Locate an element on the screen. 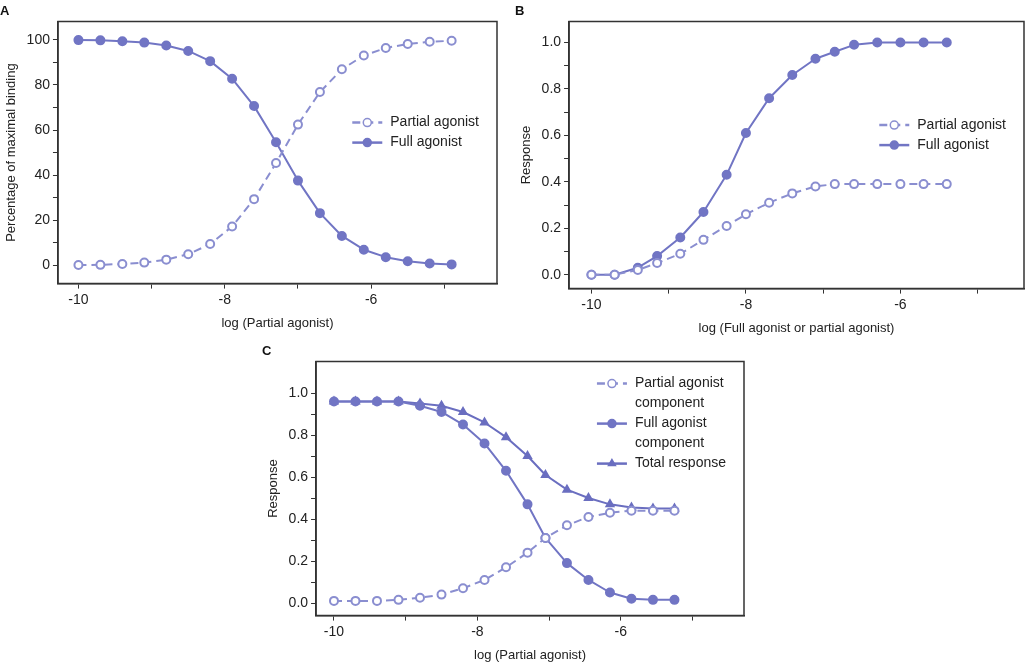 This screenshot has width=1032, height=667. legend-label: Partial agonist component is located at coordinates (679, 392).